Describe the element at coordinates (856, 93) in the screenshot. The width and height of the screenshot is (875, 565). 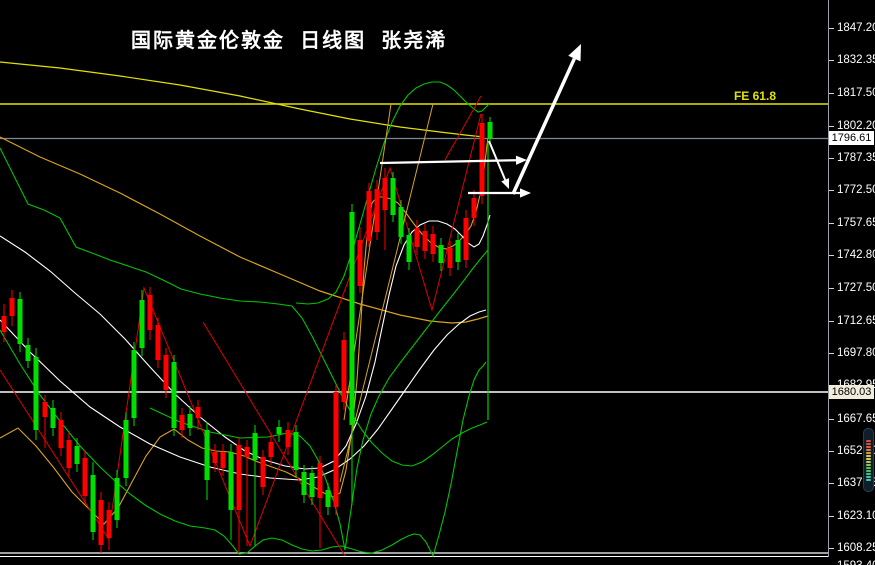
I see `axis-price-label: 1817.50` at that location.